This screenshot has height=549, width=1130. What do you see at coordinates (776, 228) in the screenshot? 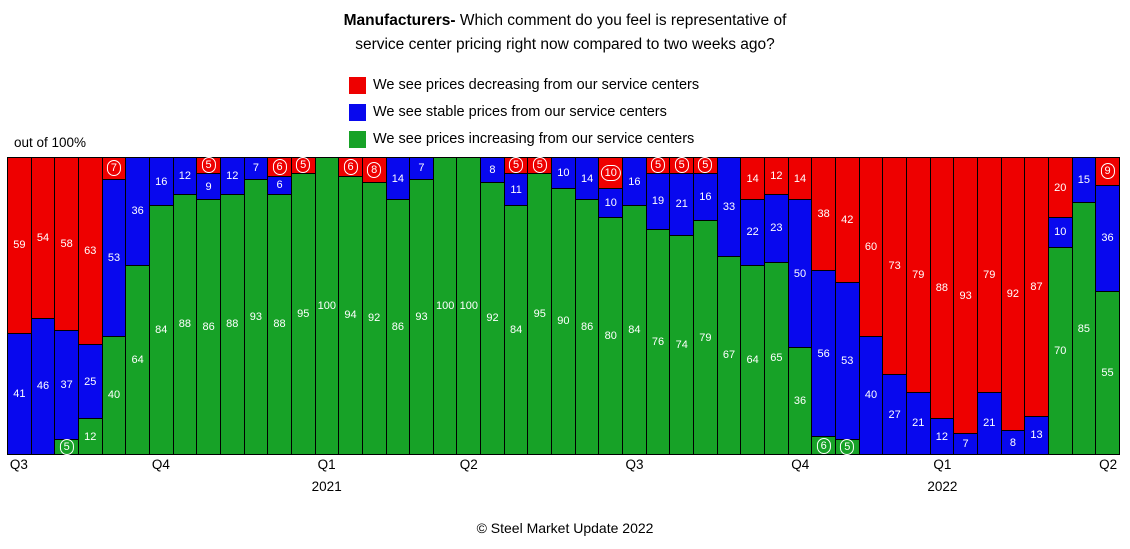
I see `value-label: 23` at bounding box center [776, 228].